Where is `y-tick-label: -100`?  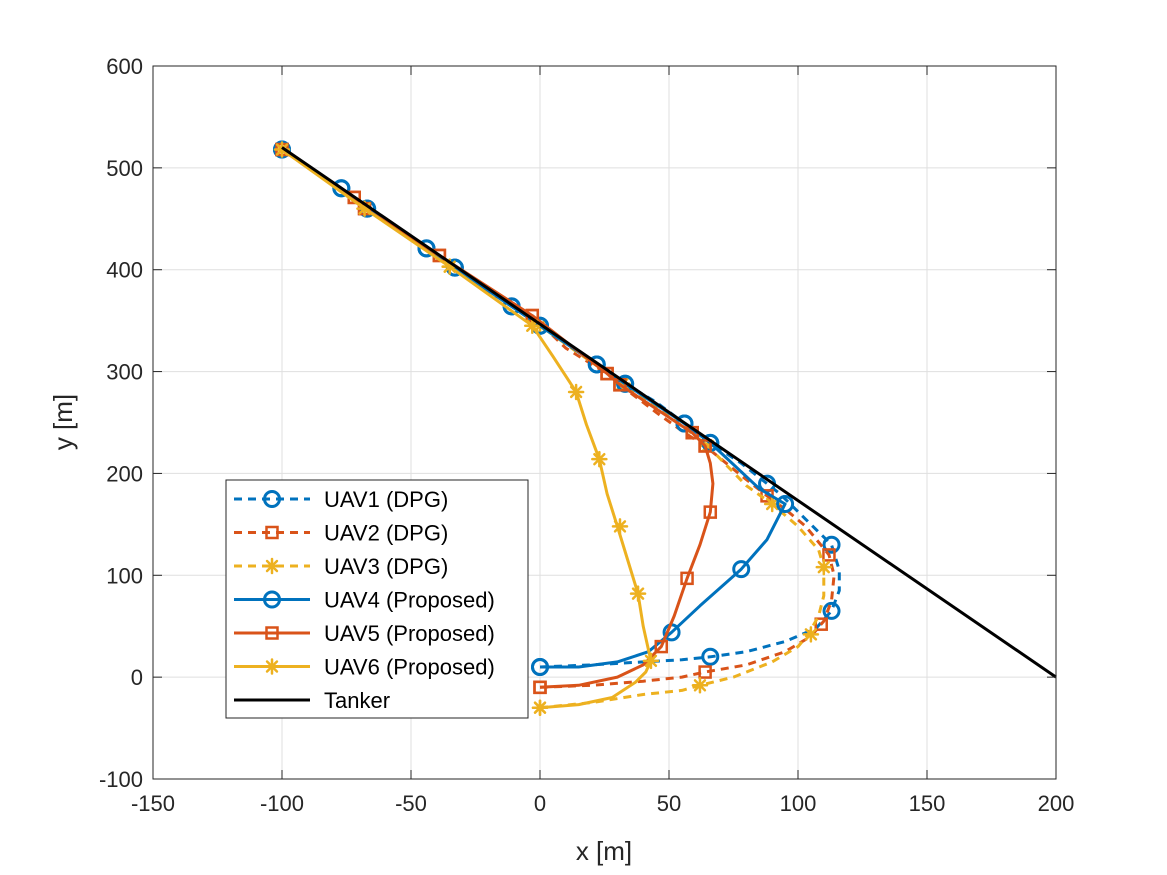 y-tick-label: -100 is located at coordinates (121, 779).